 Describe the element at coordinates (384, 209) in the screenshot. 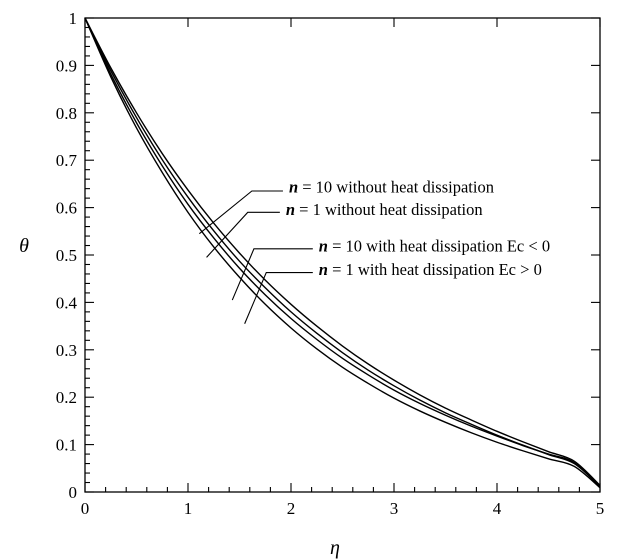

I see `annotation-label-2: n = 1 without heat dissipation` at that location.